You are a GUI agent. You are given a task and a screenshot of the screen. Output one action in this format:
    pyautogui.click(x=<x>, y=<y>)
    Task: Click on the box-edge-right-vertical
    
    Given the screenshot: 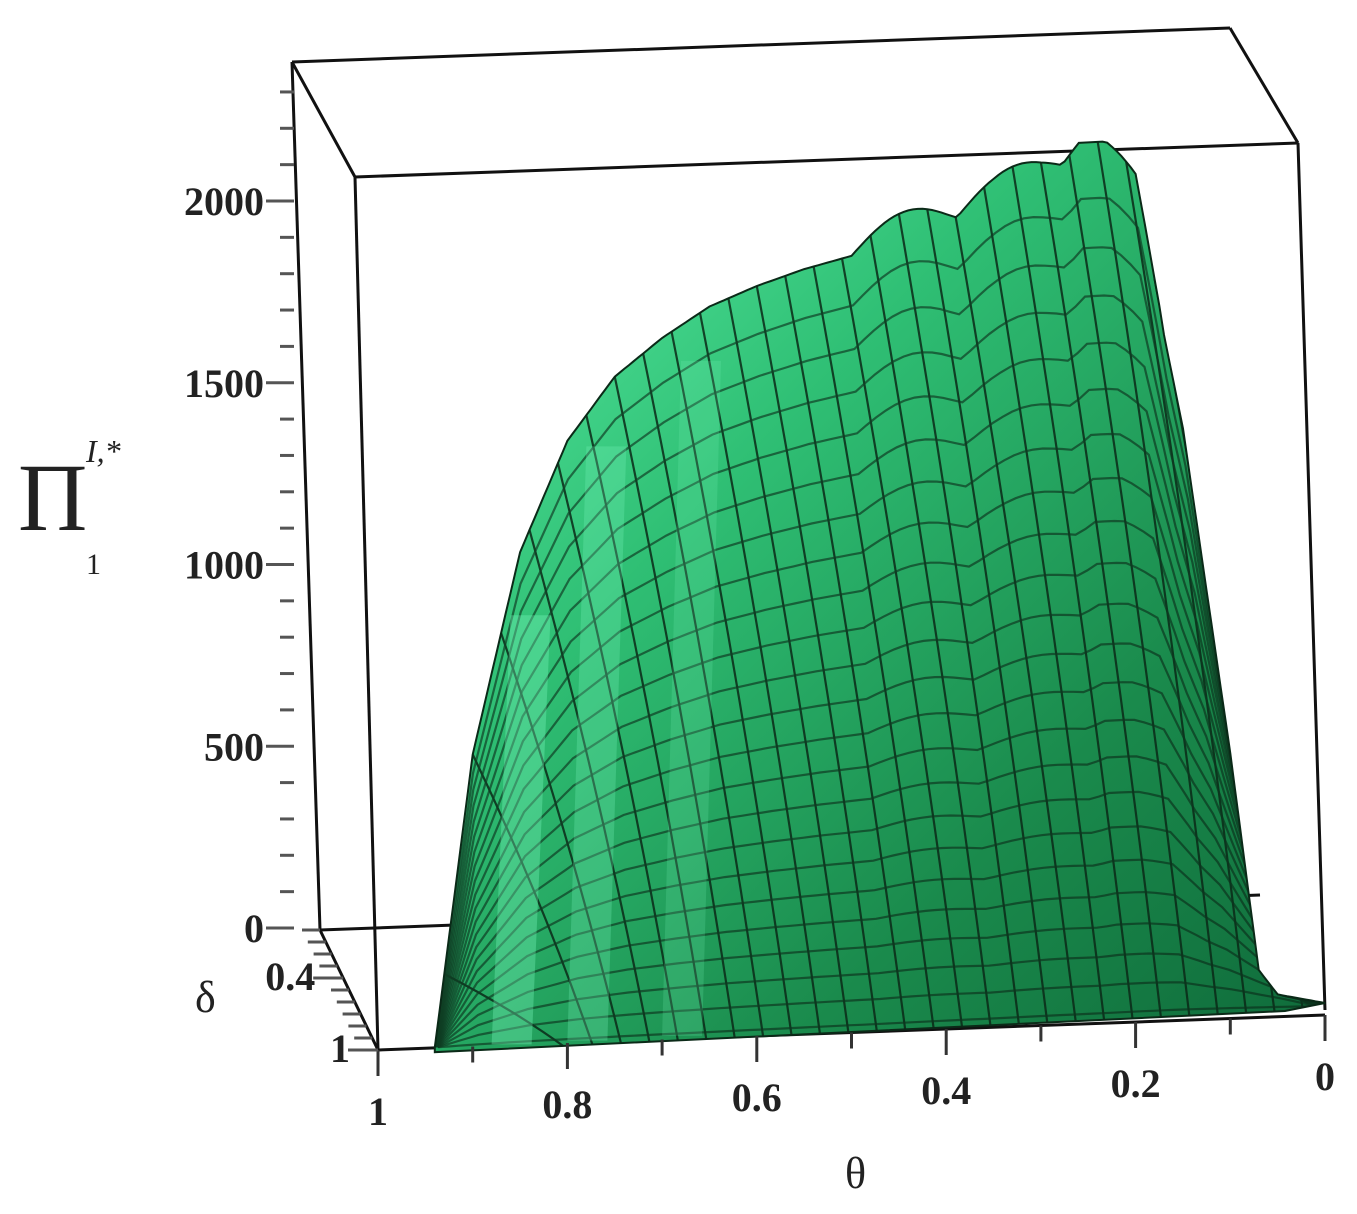 What is the action you would take?
    pyautogui.click(x=1311, y=576)
    